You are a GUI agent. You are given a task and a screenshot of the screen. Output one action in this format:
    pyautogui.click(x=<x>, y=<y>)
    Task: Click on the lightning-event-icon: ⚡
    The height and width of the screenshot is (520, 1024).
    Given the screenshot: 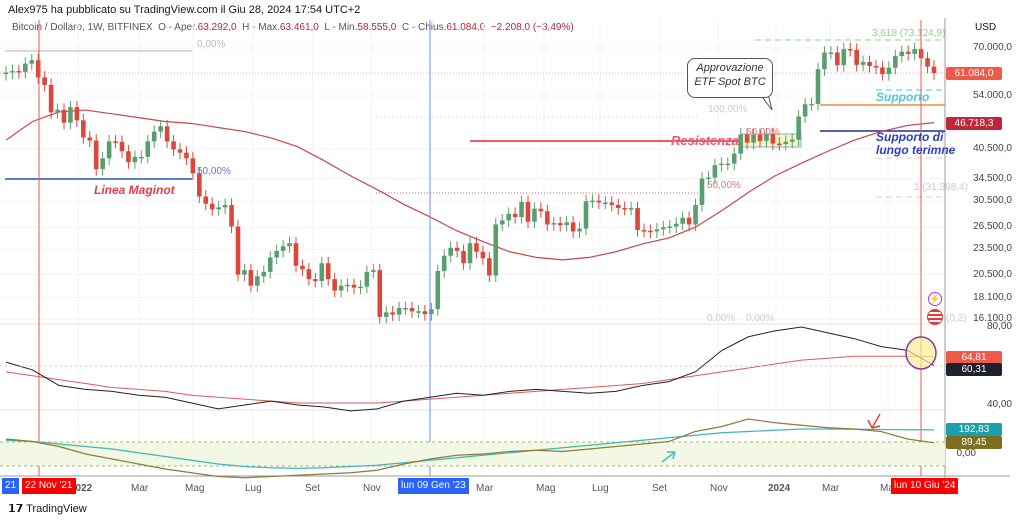 What is the action you would take?
    pyautogui.click(x=935, y=299)
    